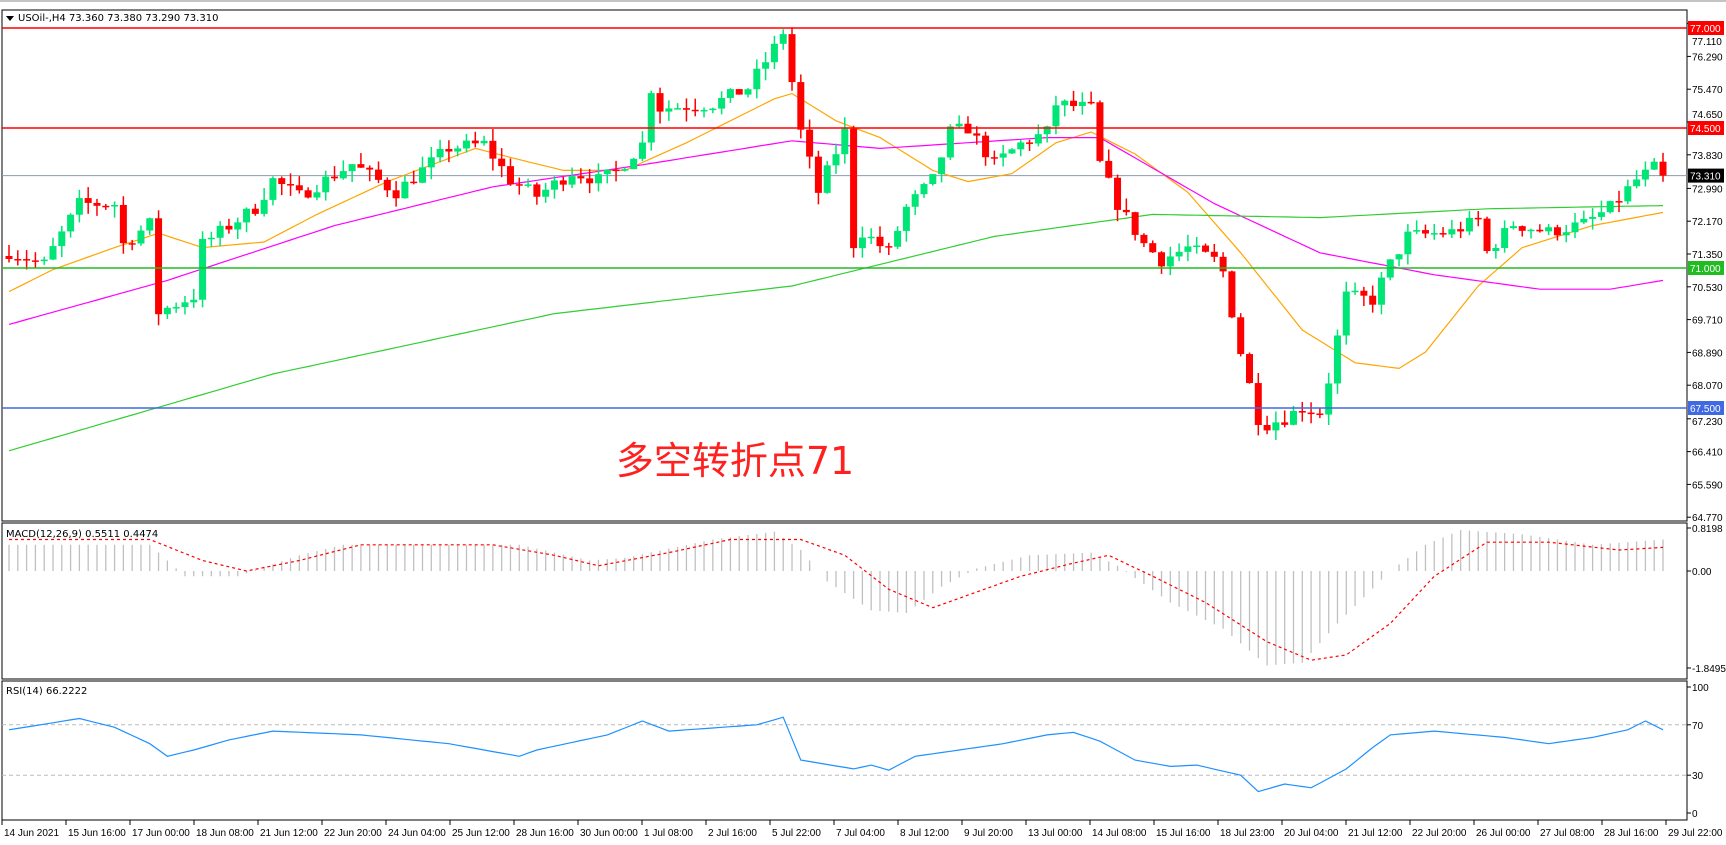  I want to click on time-tick-label: 21 Jul 12:00, so click(1375, 833).